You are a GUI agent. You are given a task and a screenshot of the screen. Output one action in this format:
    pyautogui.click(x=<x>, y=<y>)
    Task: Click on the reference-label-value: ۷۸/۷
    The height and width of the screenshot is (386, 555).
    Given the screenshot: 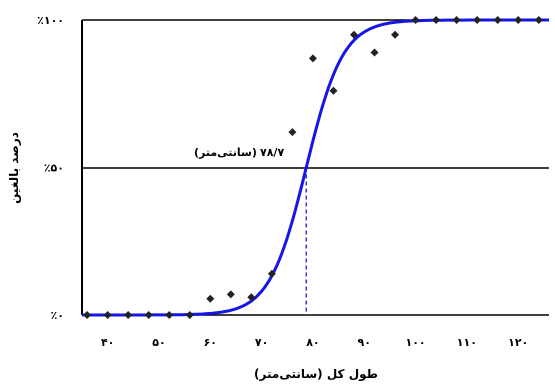 What is the action you would take?
    pyautogui.click(x=272, y=152)
    